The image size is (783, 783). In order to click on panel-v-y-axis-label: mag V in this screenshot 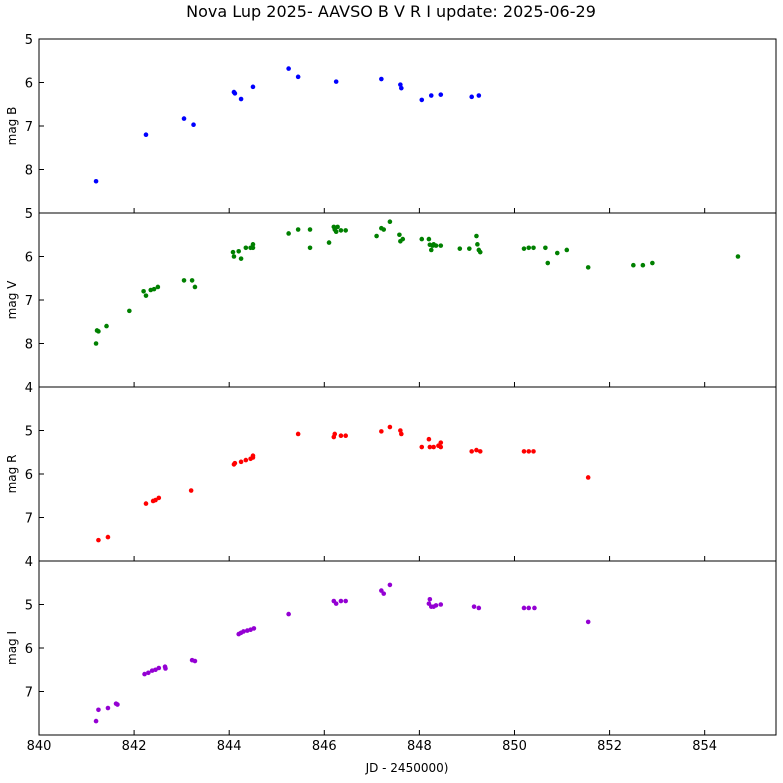, I will do `click(12, 299)`.